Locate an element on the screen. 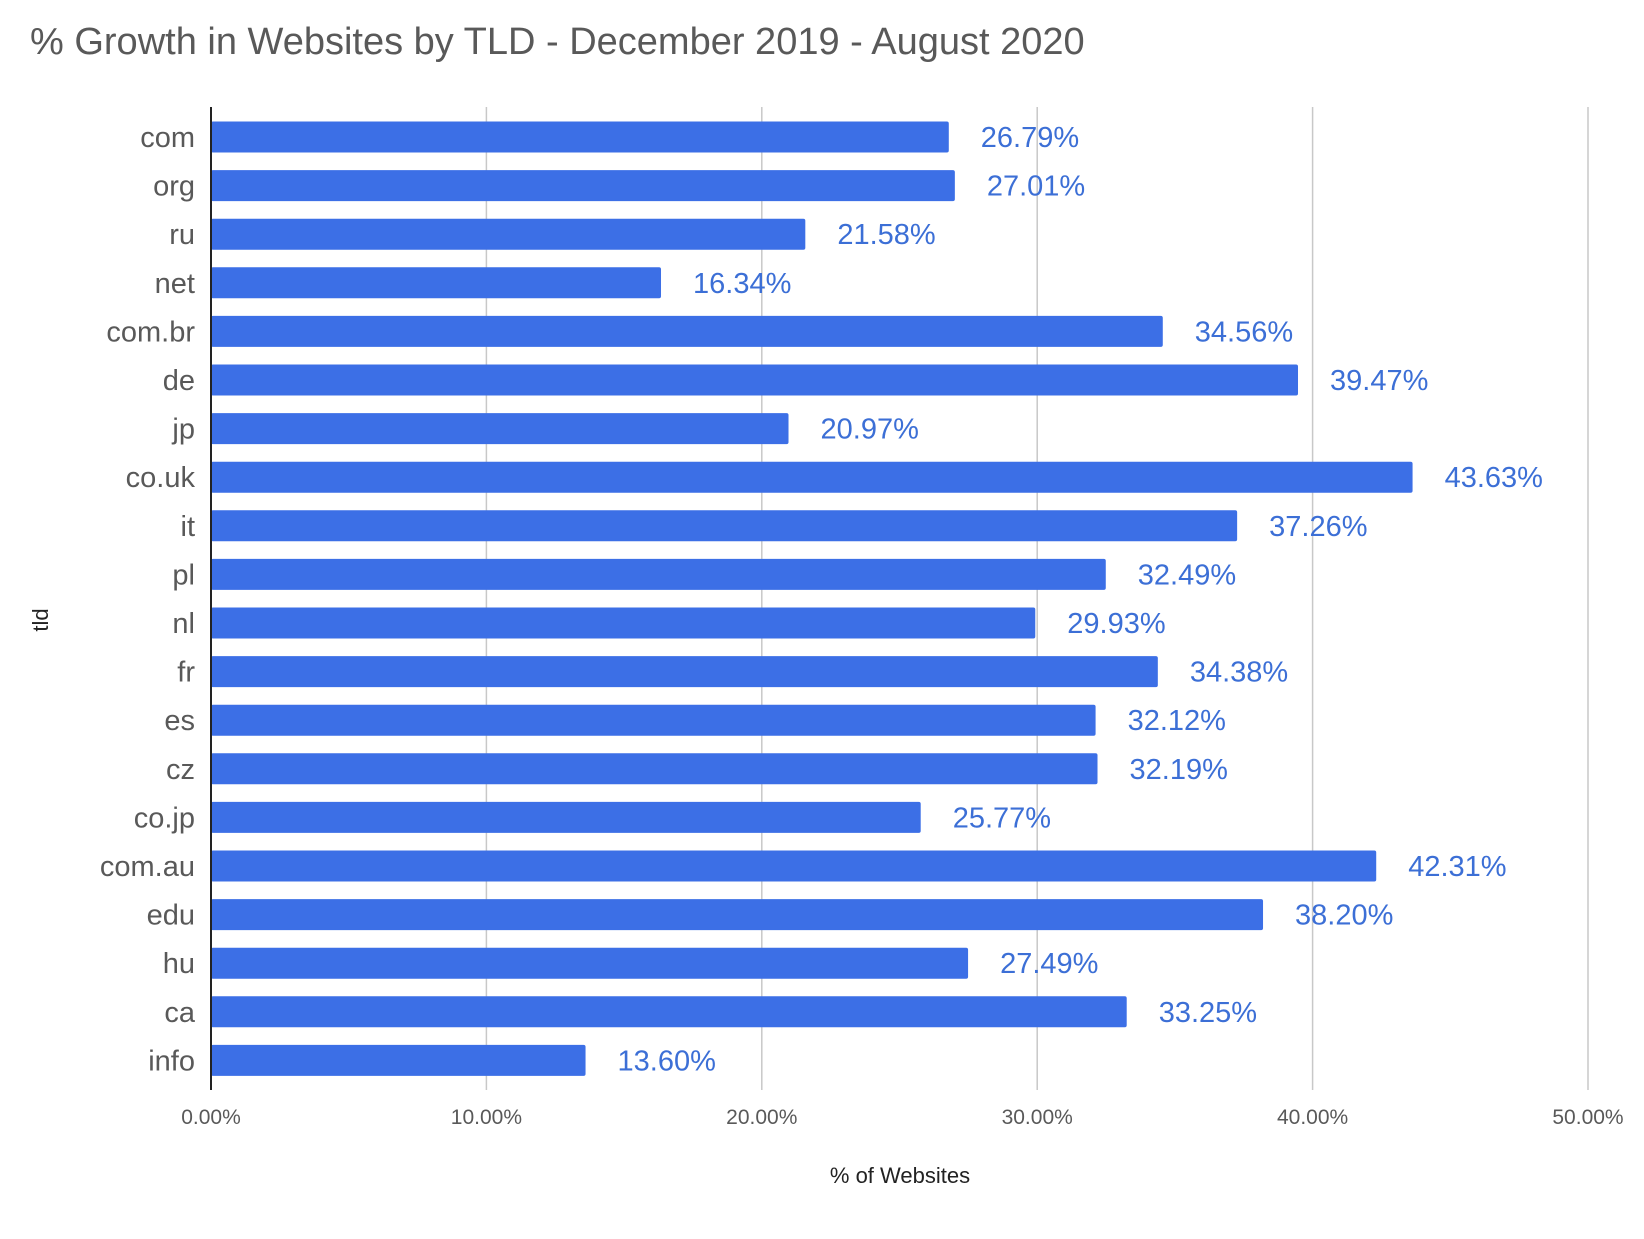 The height and width of the screenshot is (1239, 1644). bar-ca is located at coordinates (669, 1012).